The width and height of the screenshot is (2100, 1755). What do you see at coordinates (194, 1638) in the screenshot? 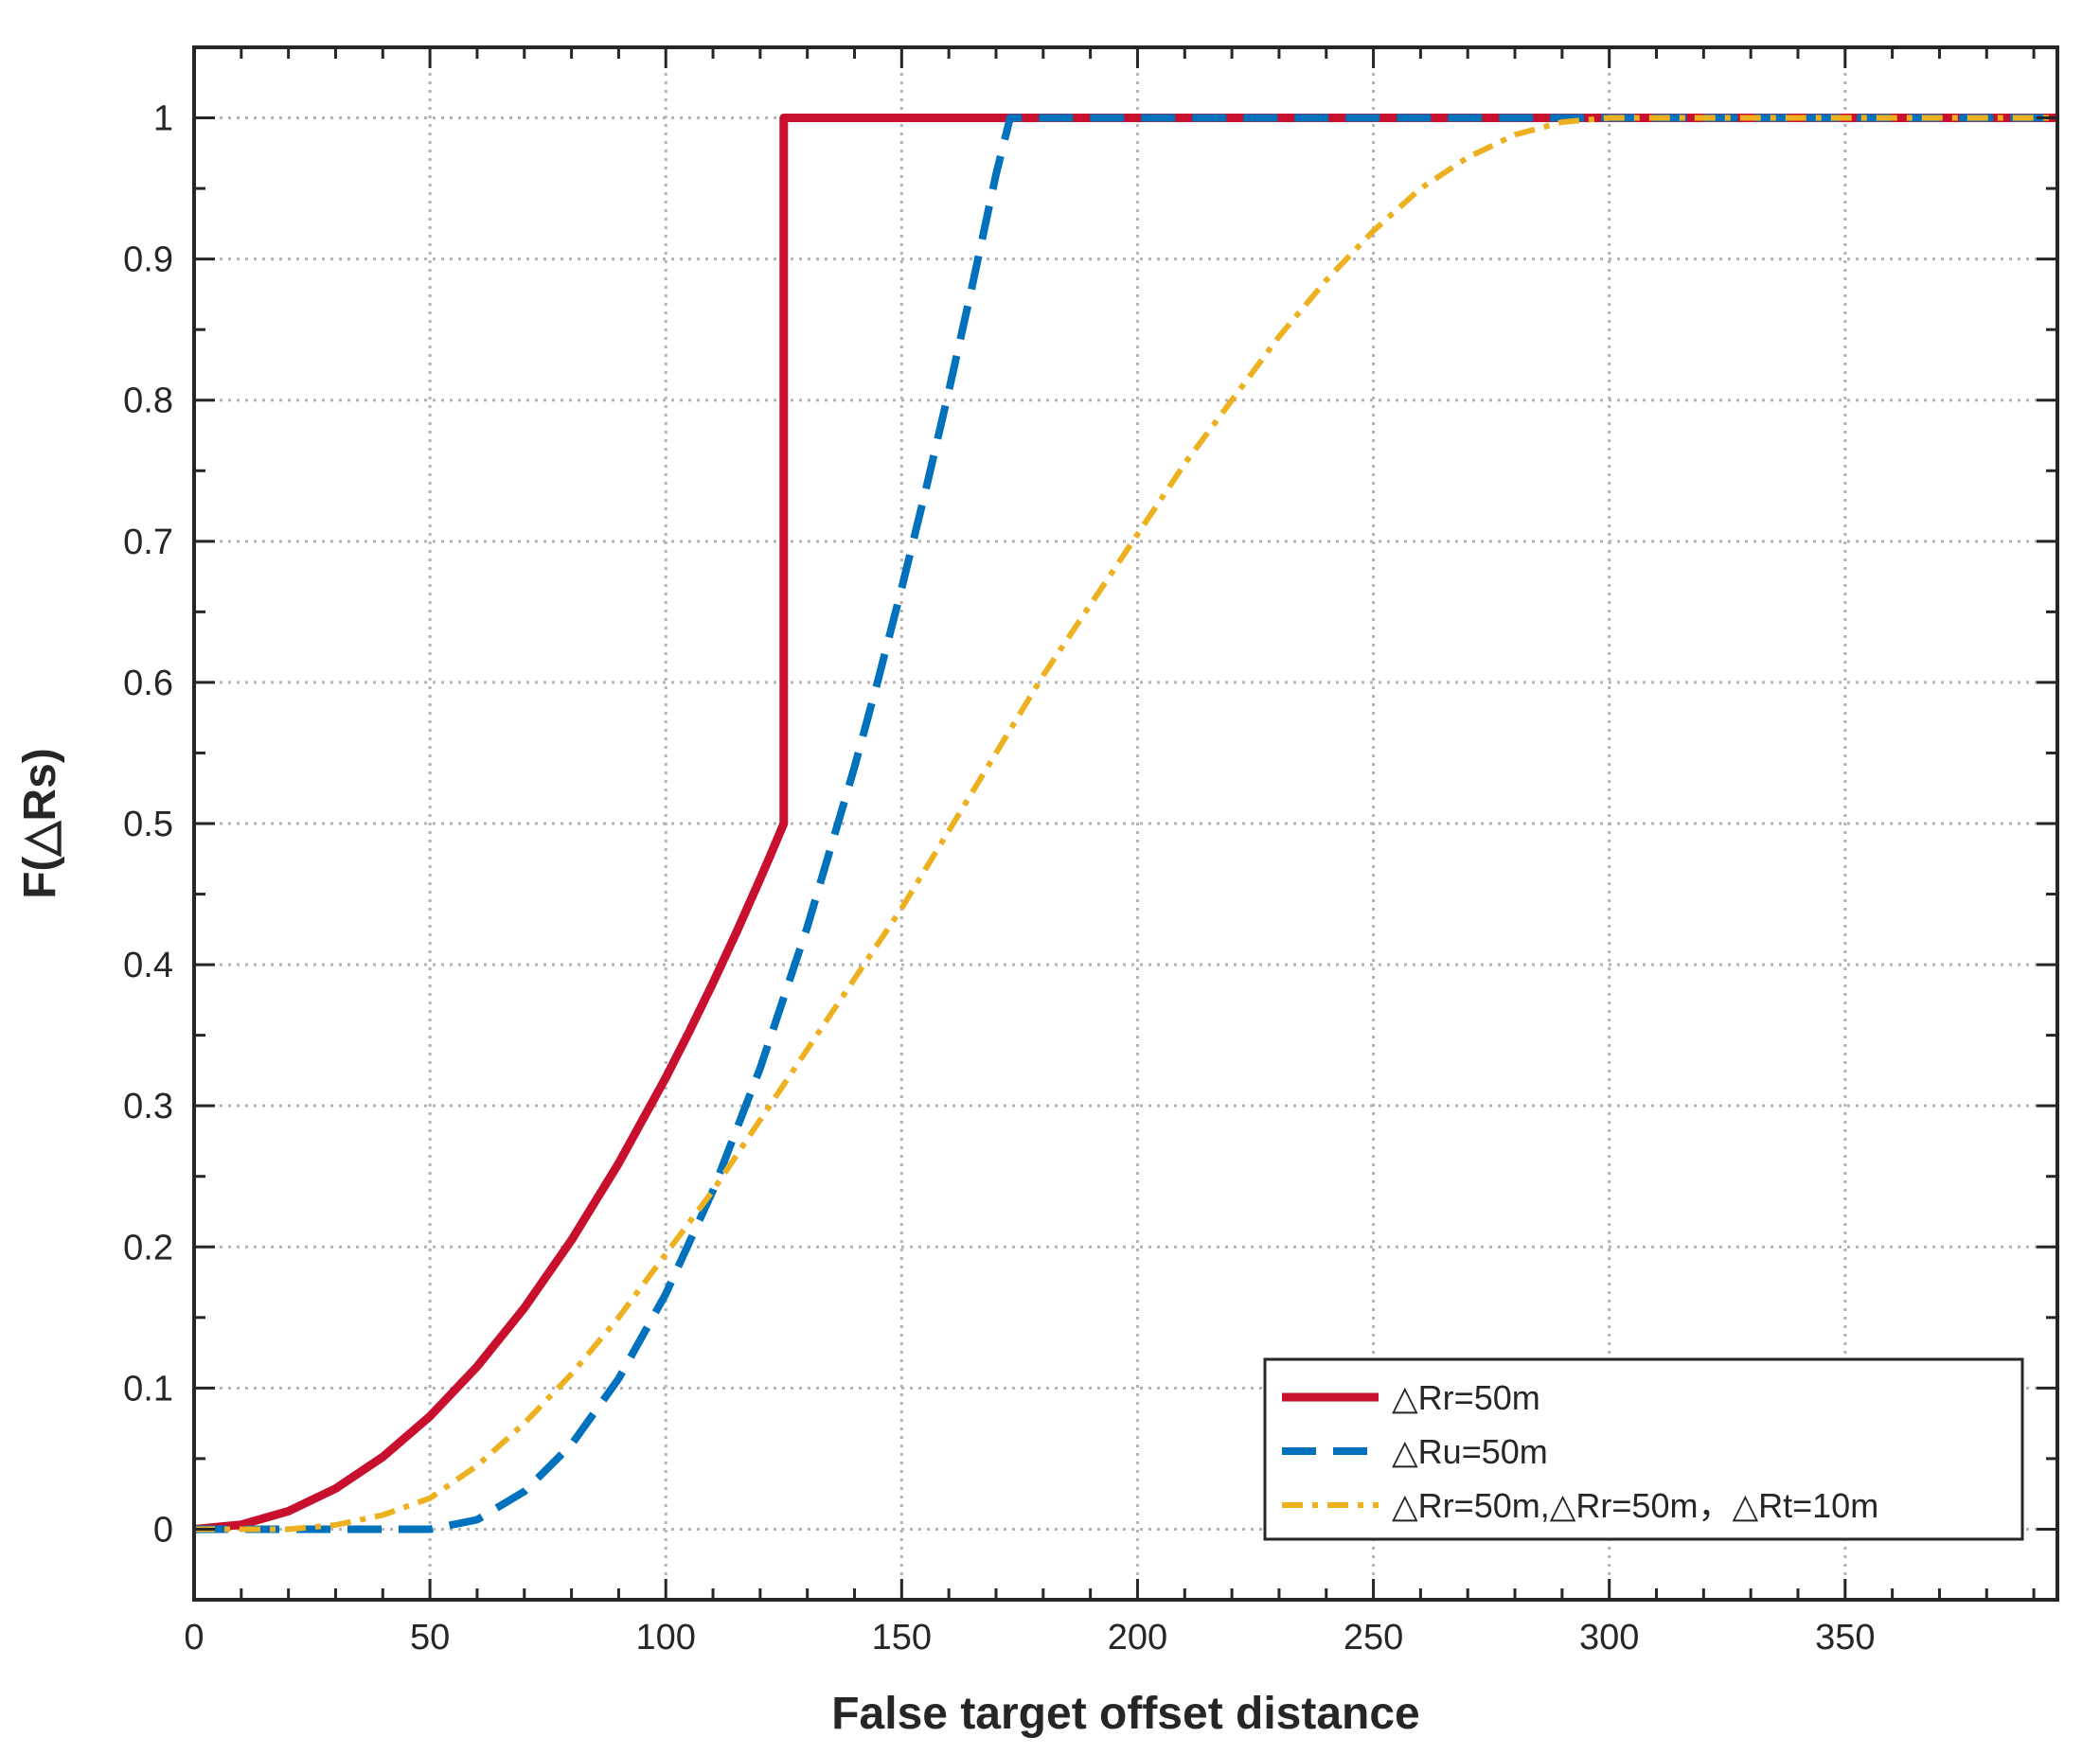
I see `x-tick-label: 0` at bounding box center [194, 1638].